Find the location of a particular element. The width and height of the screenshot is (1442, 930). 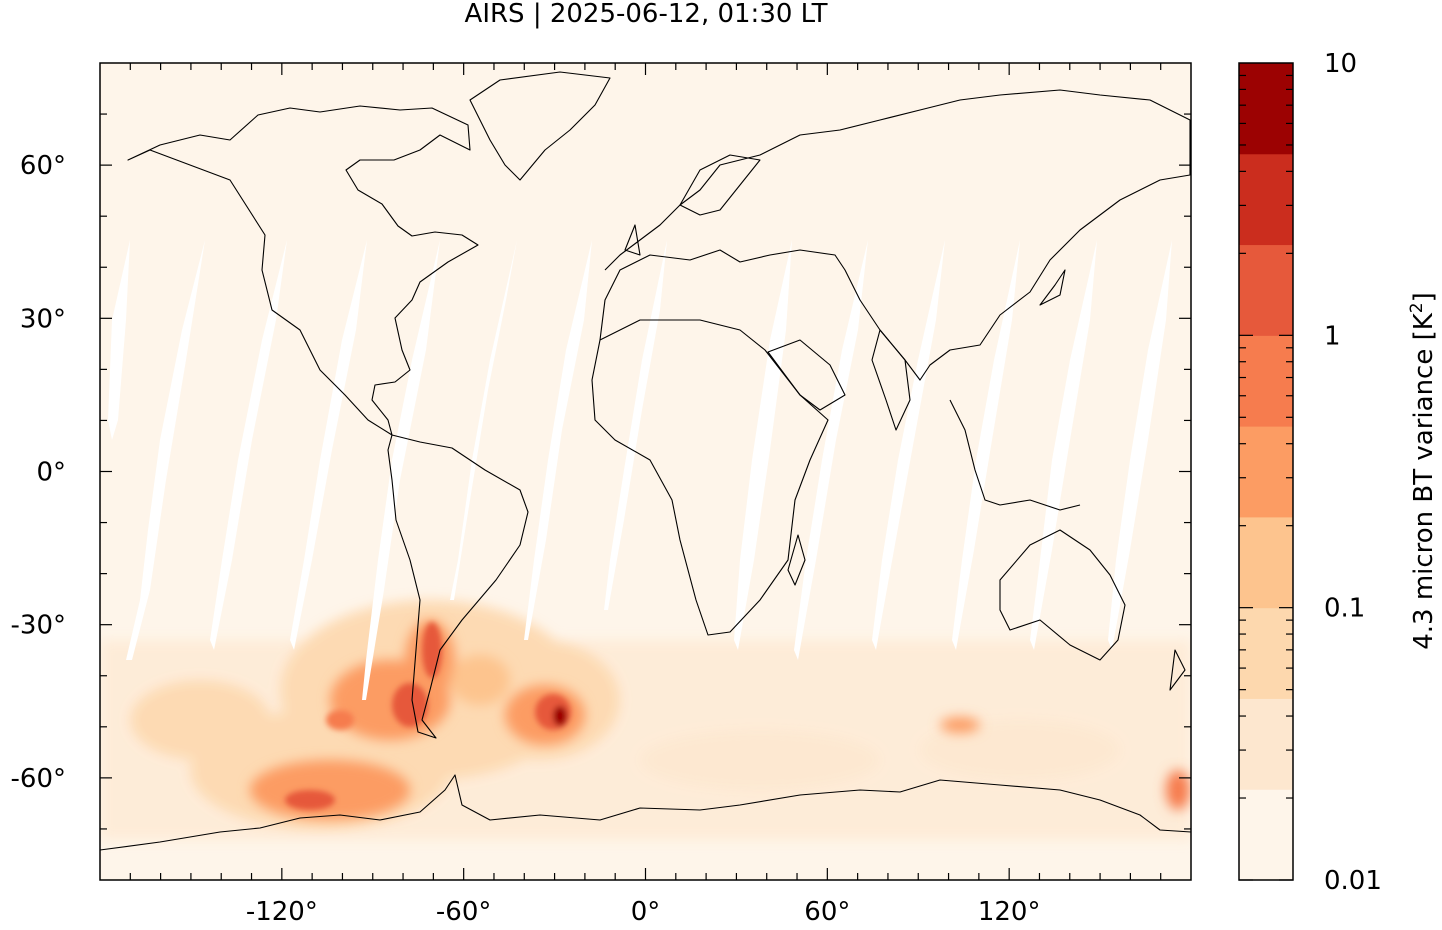

map-title: AIRS | 2025-06-12, 01:30 LT is located at coordinates (646, 14).